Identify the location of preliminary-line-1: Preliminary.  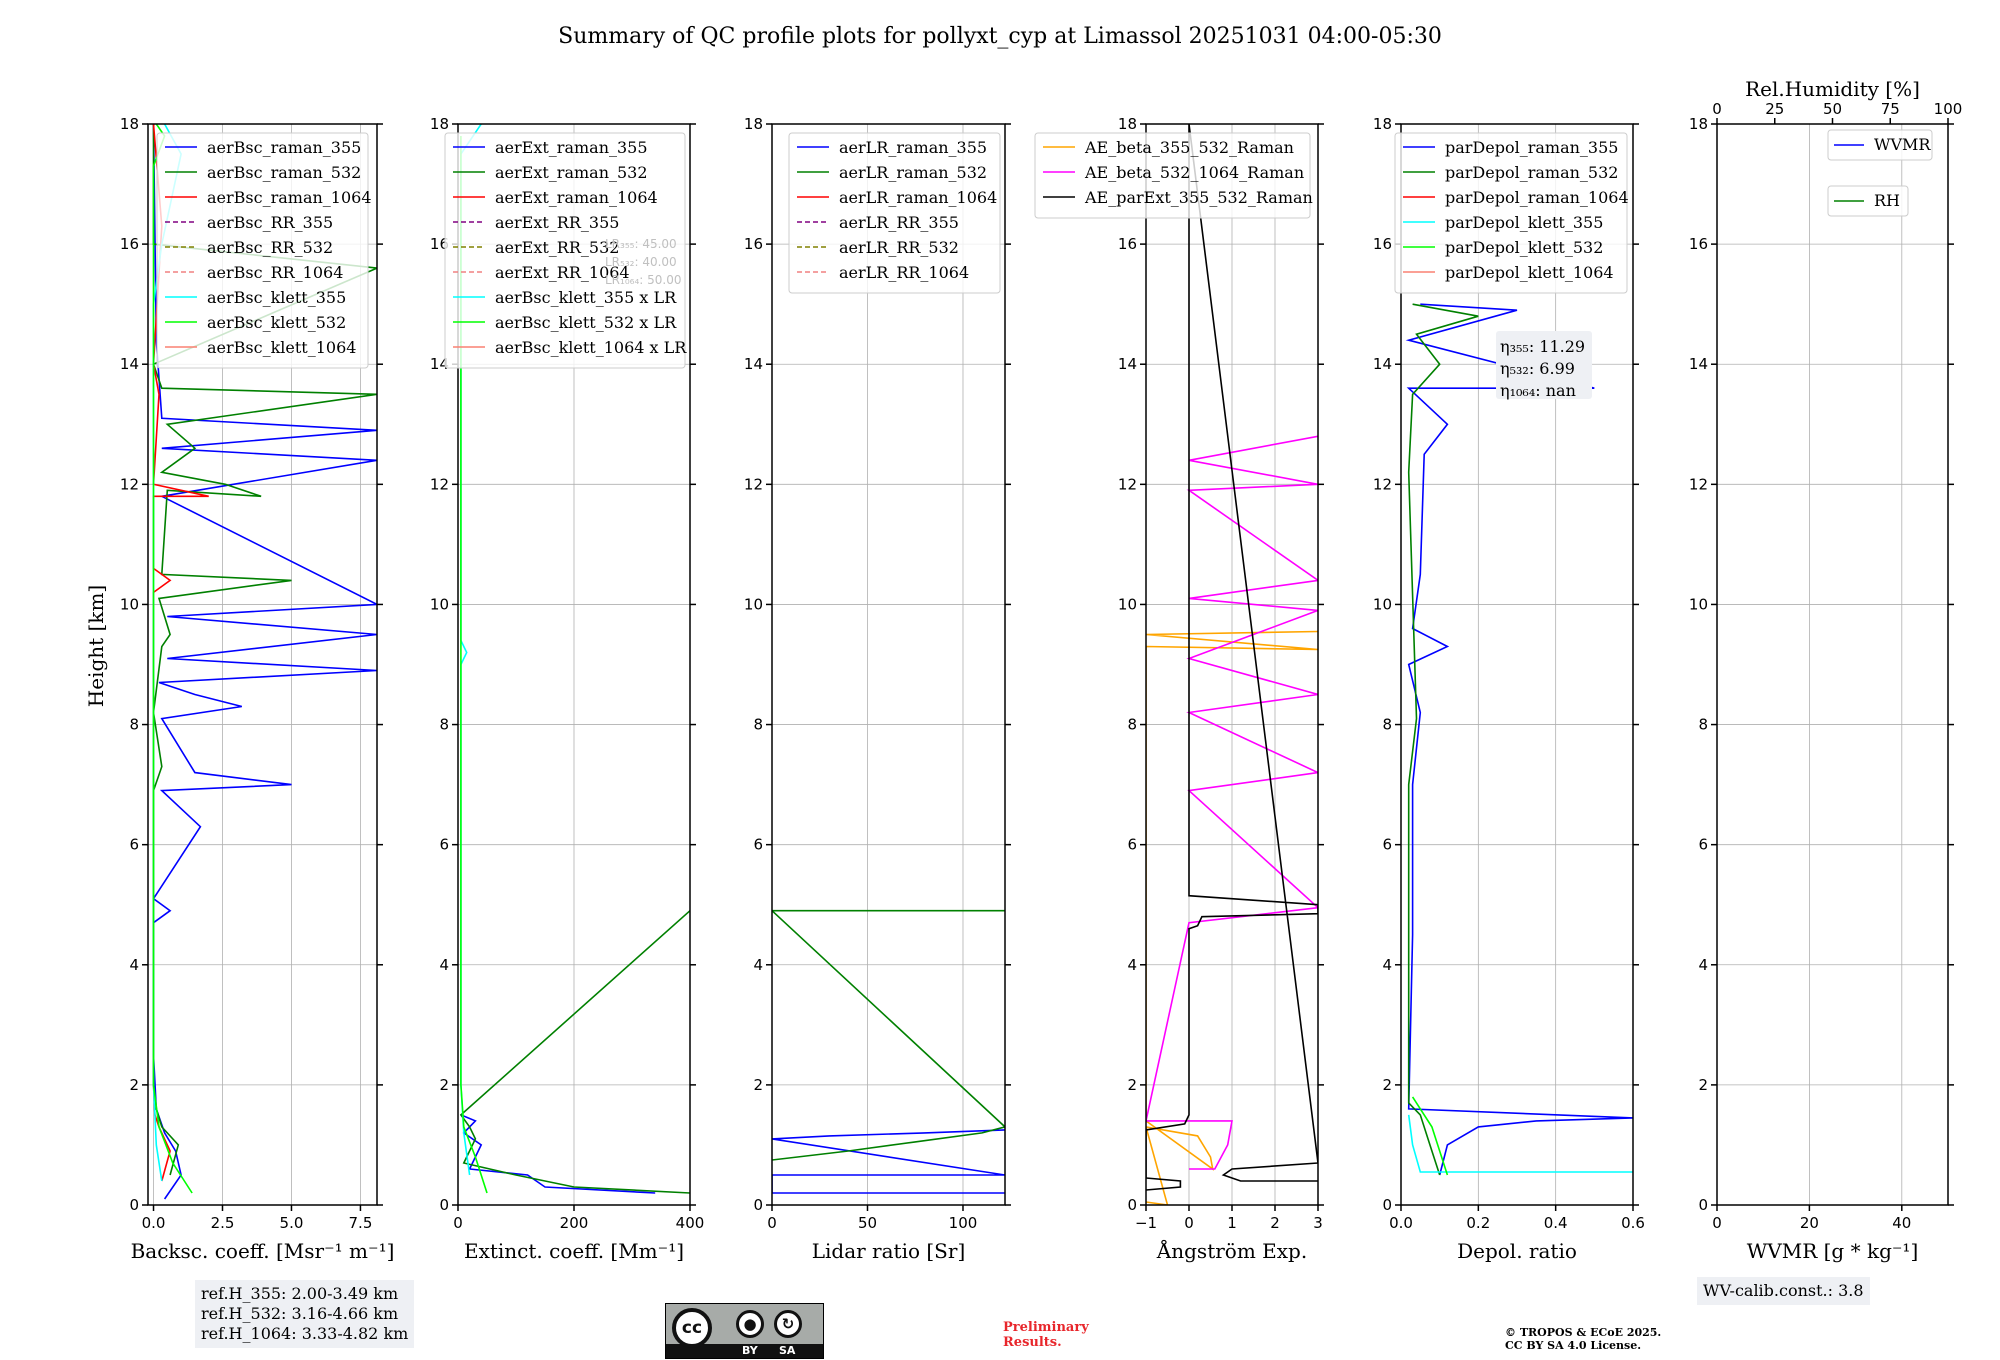
(1046, 1327).